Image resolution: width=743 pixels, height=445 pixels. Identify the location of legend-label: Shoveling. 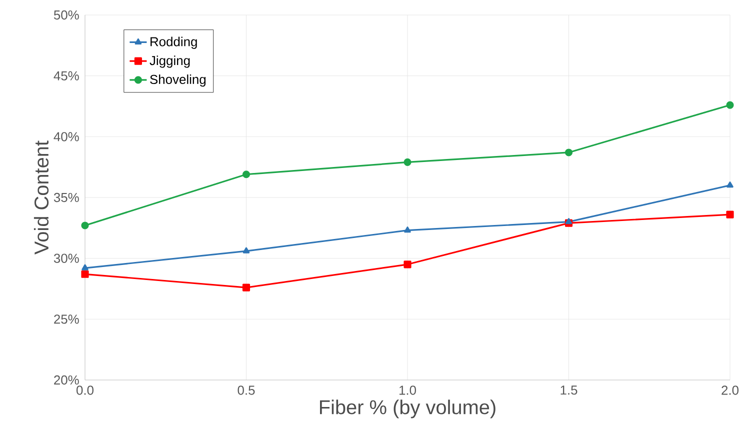
(178, 80).